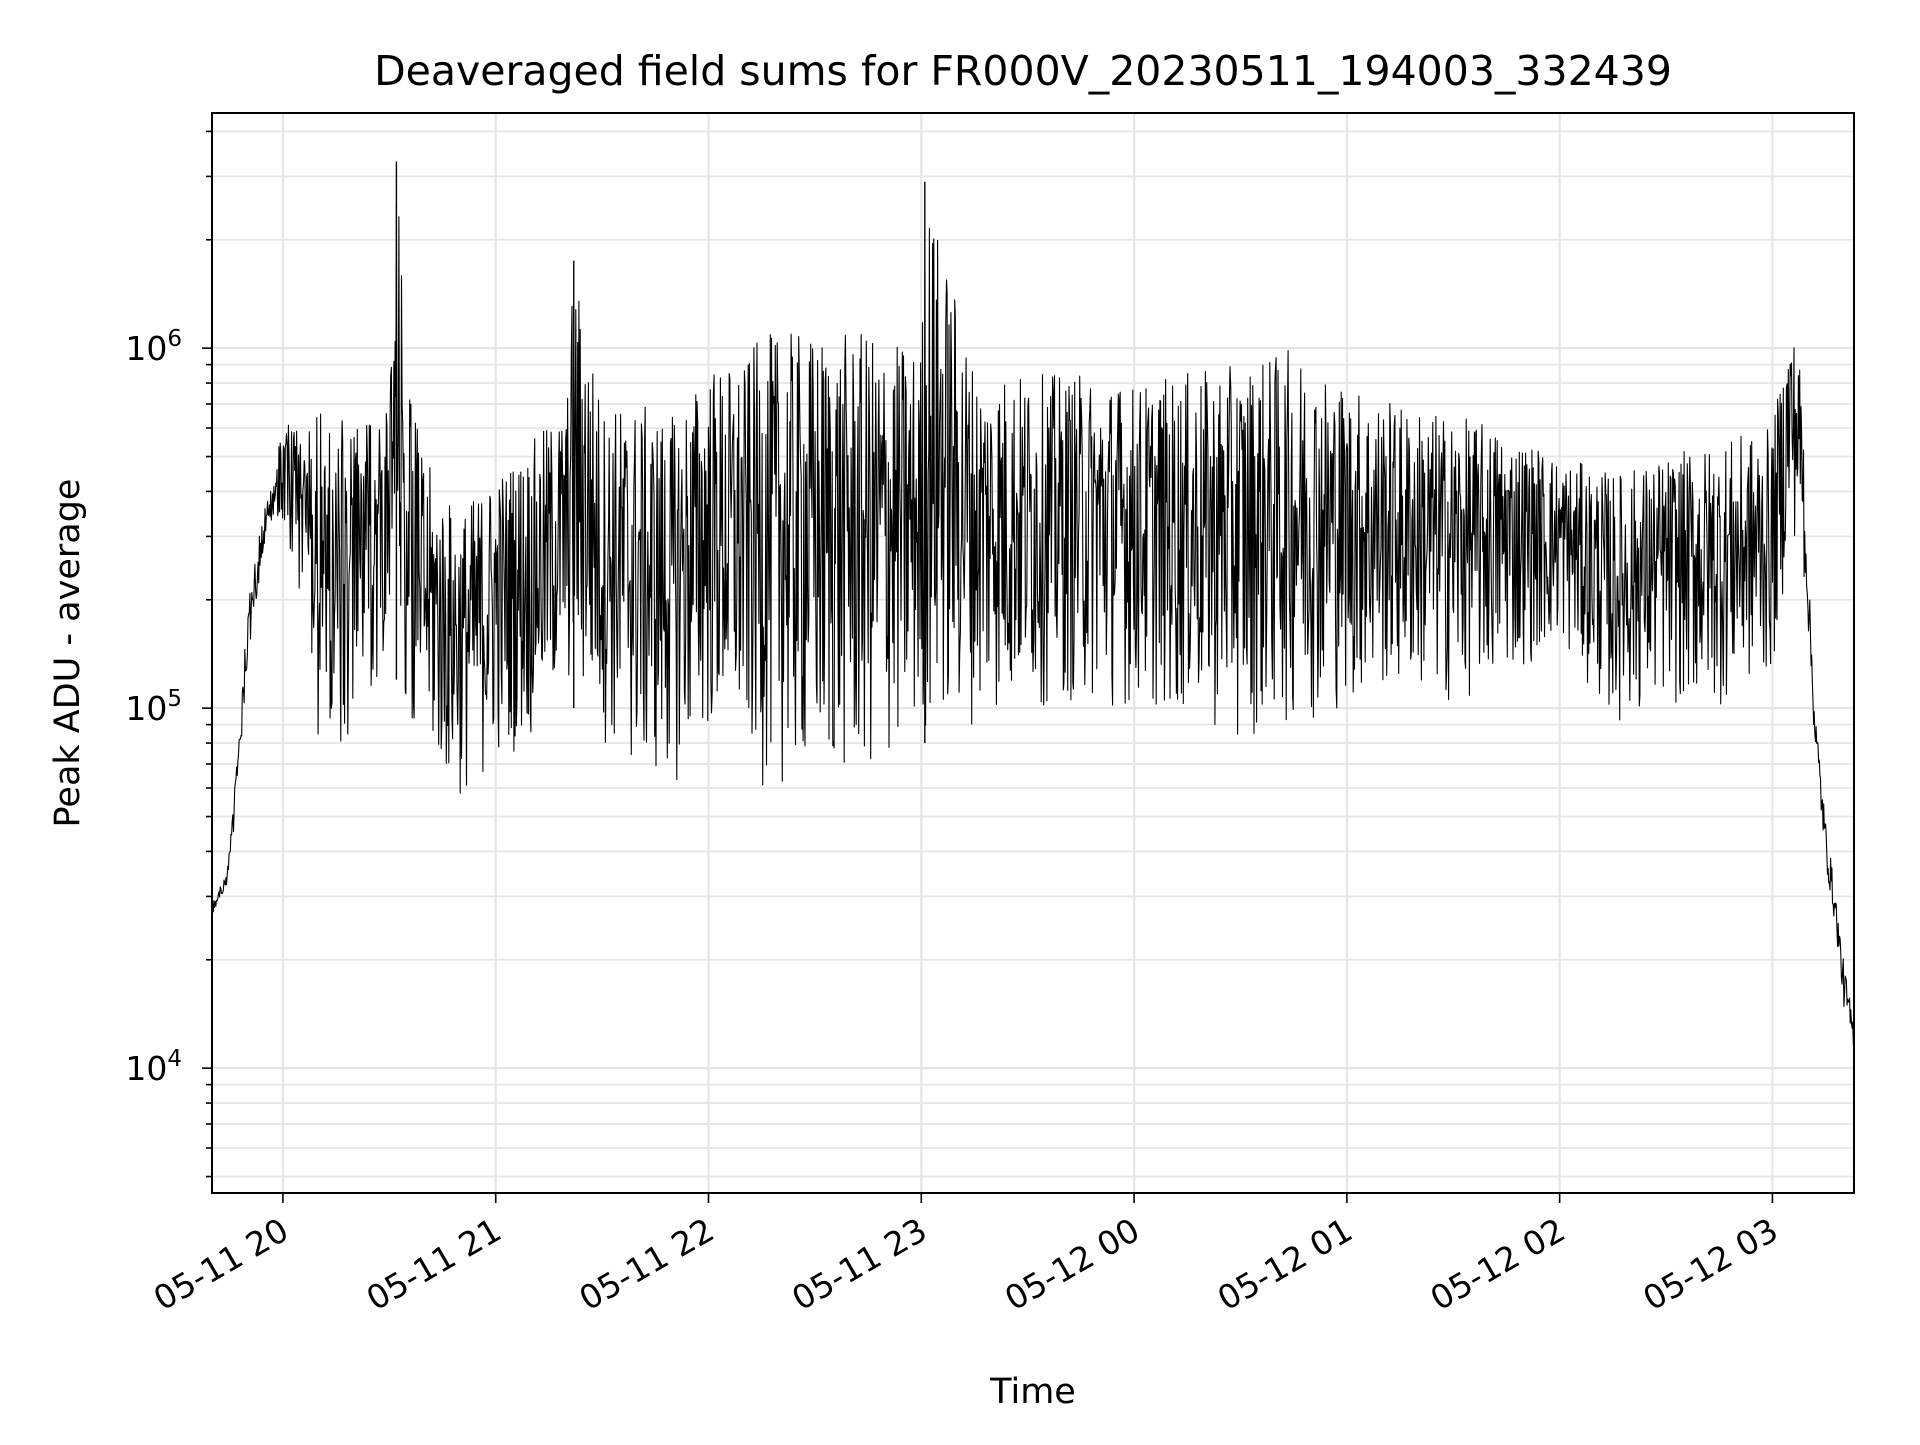 The image size is (1920, 1445). I want to click on x-tick-label: 05-11 23, so click(859, 1264).